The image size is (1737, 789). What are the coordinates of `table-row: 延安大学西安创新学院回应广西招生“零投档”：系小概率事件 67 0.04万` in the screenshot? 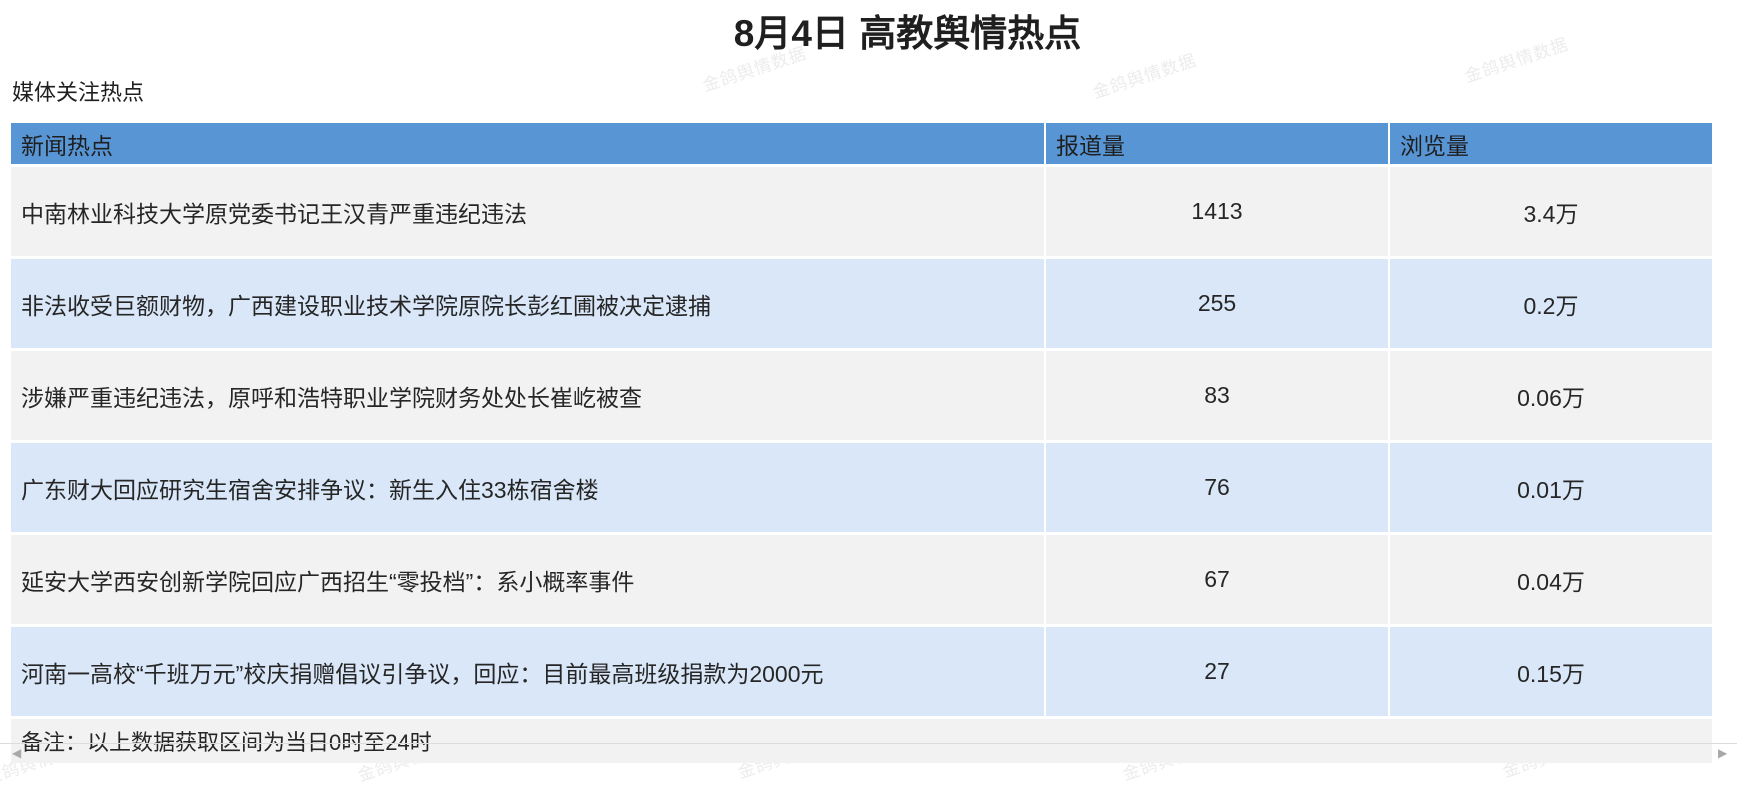 It's located at (861, 578).